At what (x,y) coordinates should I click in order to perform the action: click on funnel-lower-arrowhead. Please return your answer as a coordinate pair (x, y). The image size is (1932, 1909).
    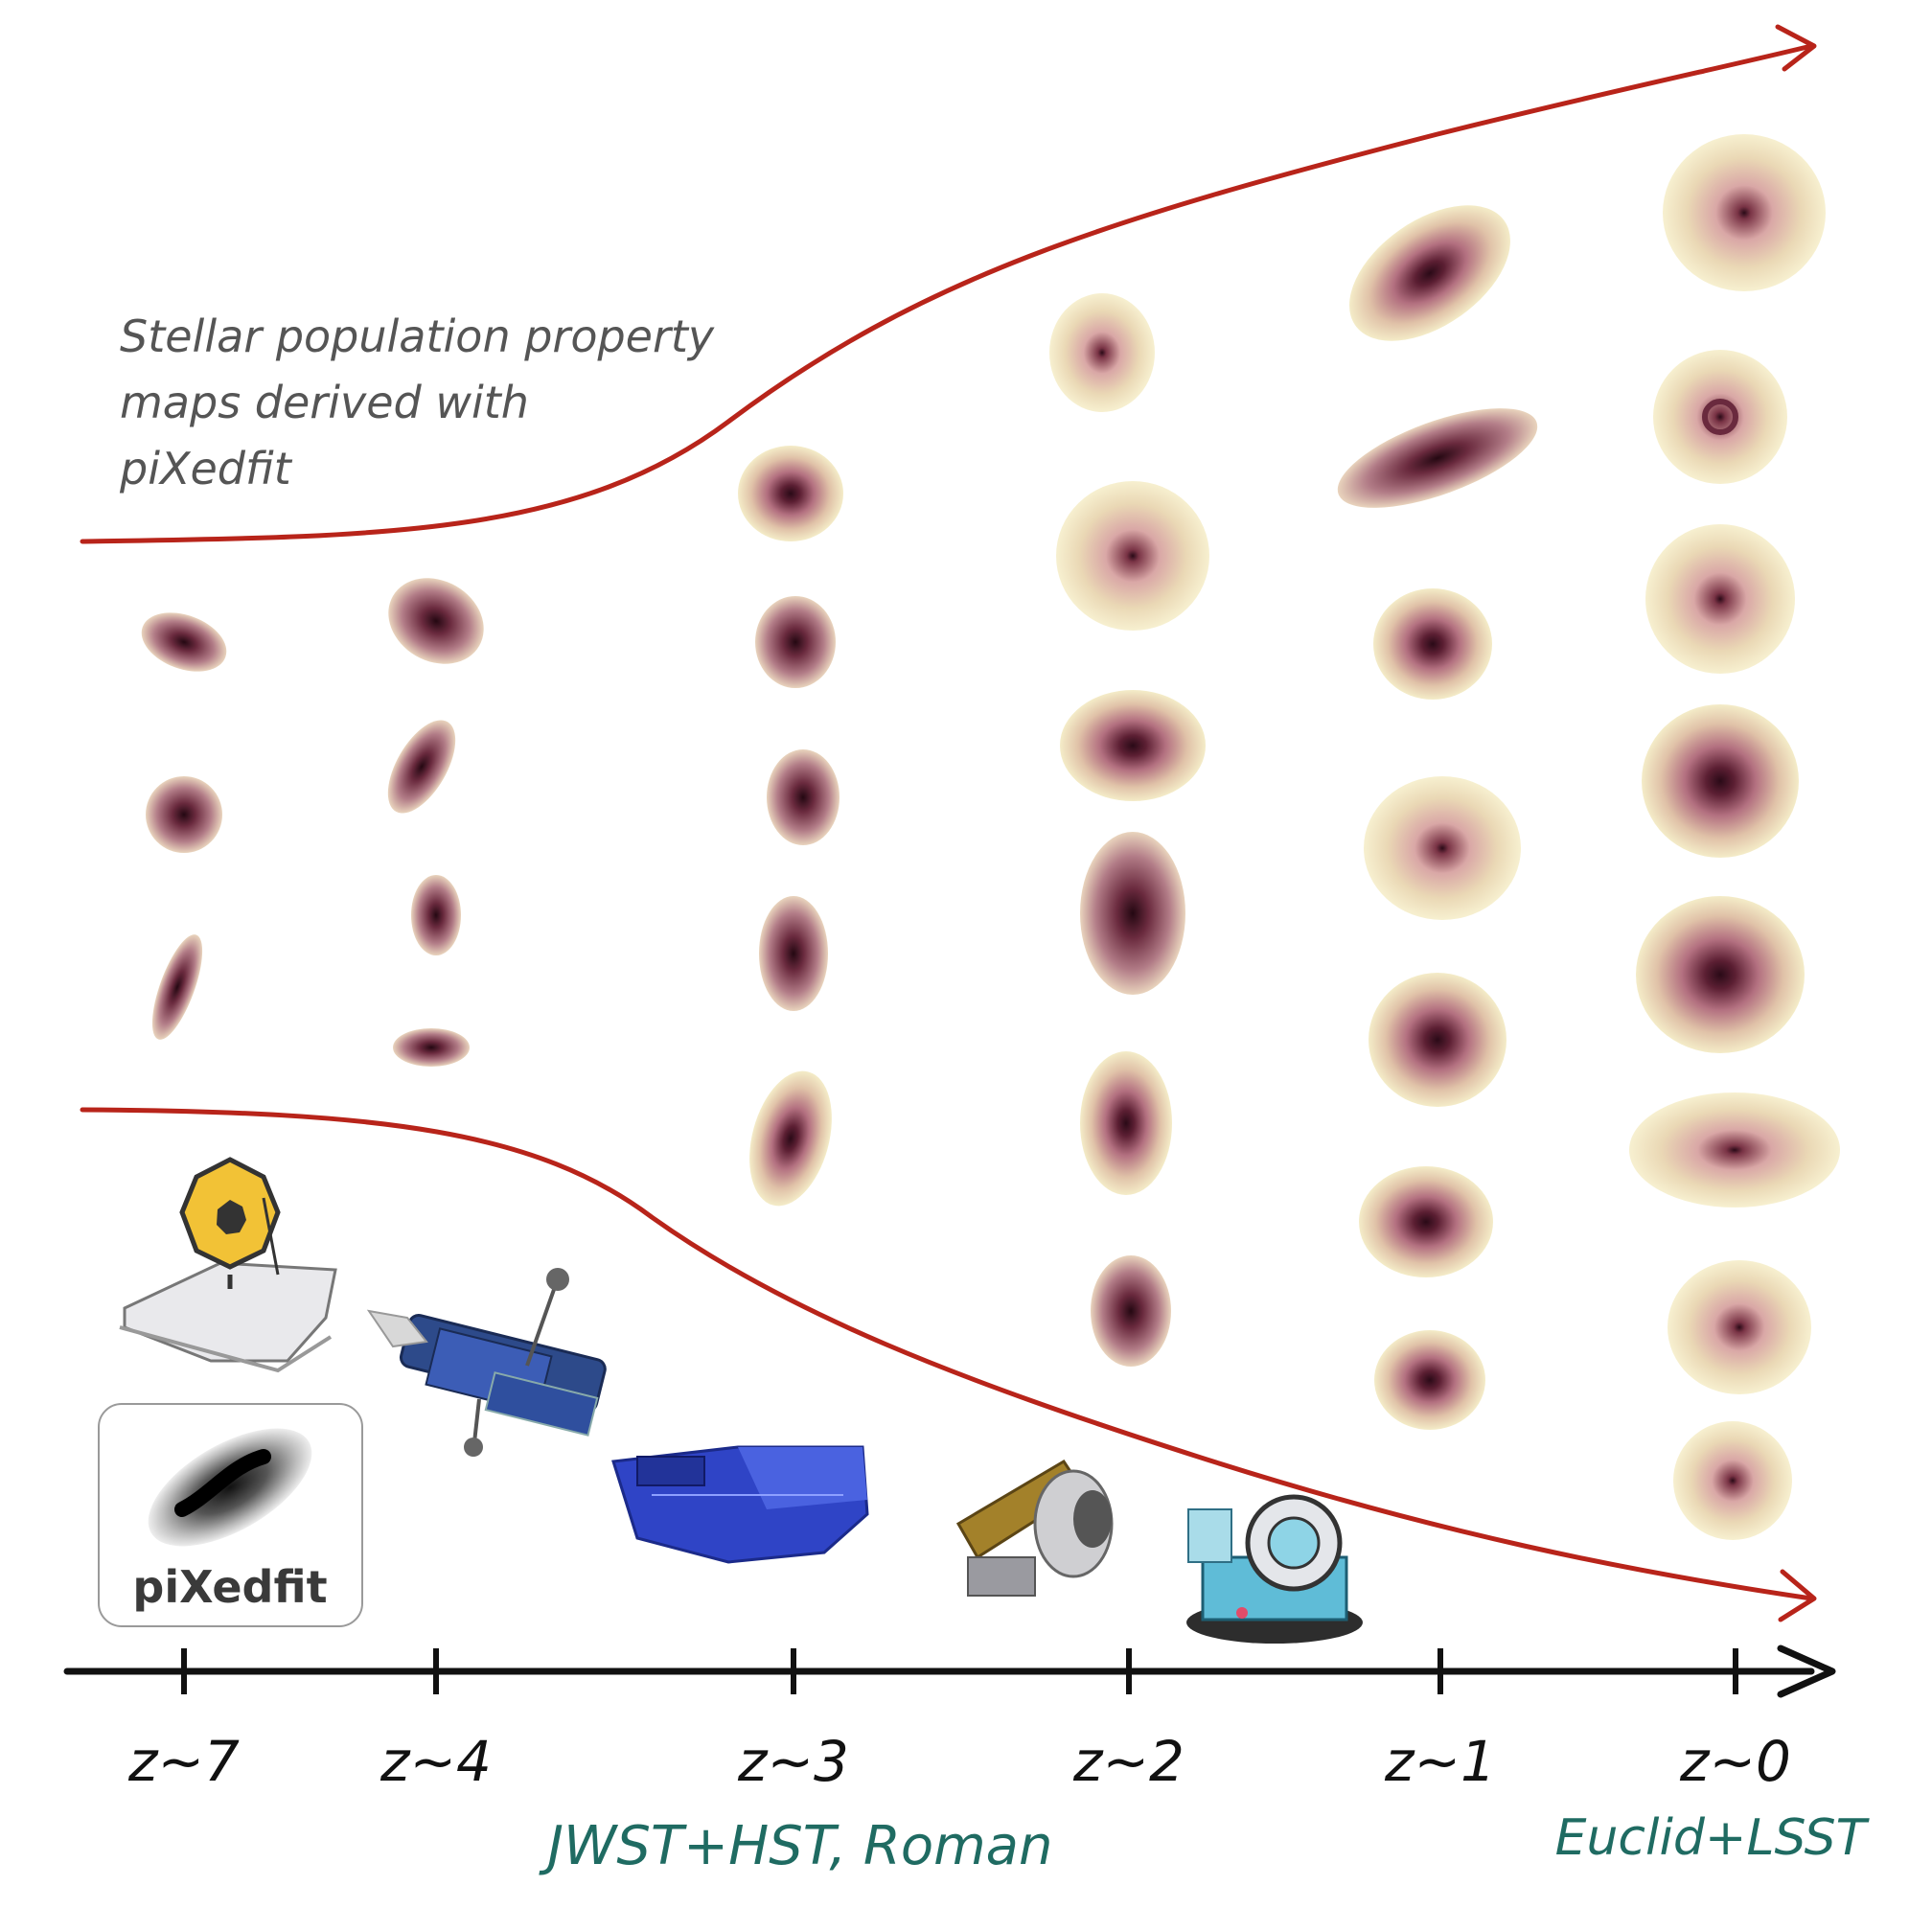
    Looking at the image, I should click on (1797, 1595).